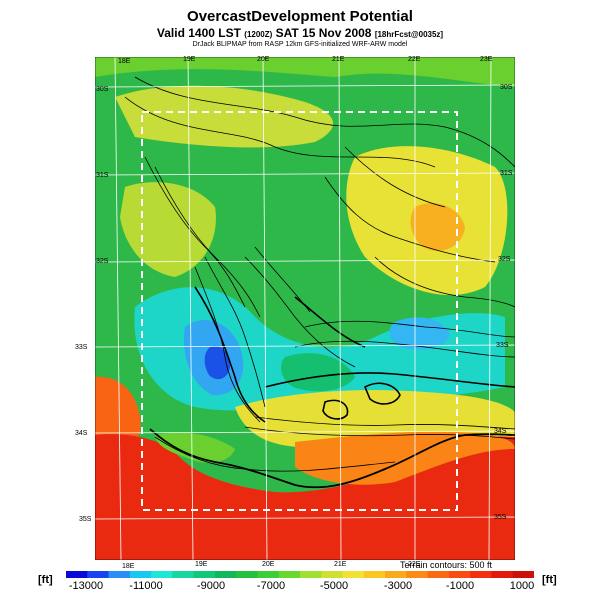  I want to click on lat-label-left-34s: 34S, so click(81, 433).